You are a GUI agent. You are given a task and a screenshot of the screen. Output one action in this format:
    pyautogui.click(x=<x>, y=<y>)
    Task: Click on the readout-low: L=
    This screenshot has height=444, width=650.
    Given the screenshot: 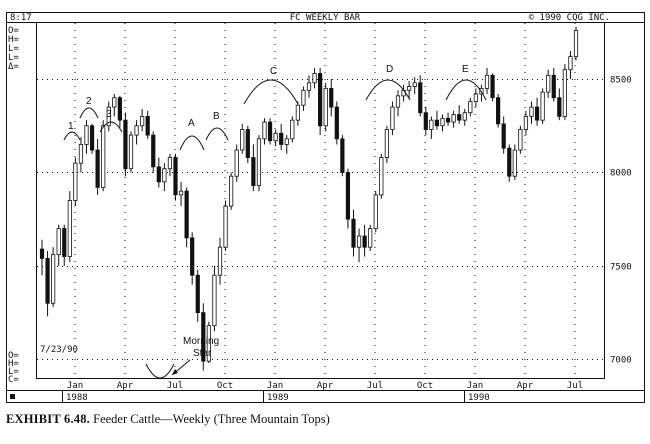 What is the action you would take?
    pyautogui.click(x=13, y=49)
    